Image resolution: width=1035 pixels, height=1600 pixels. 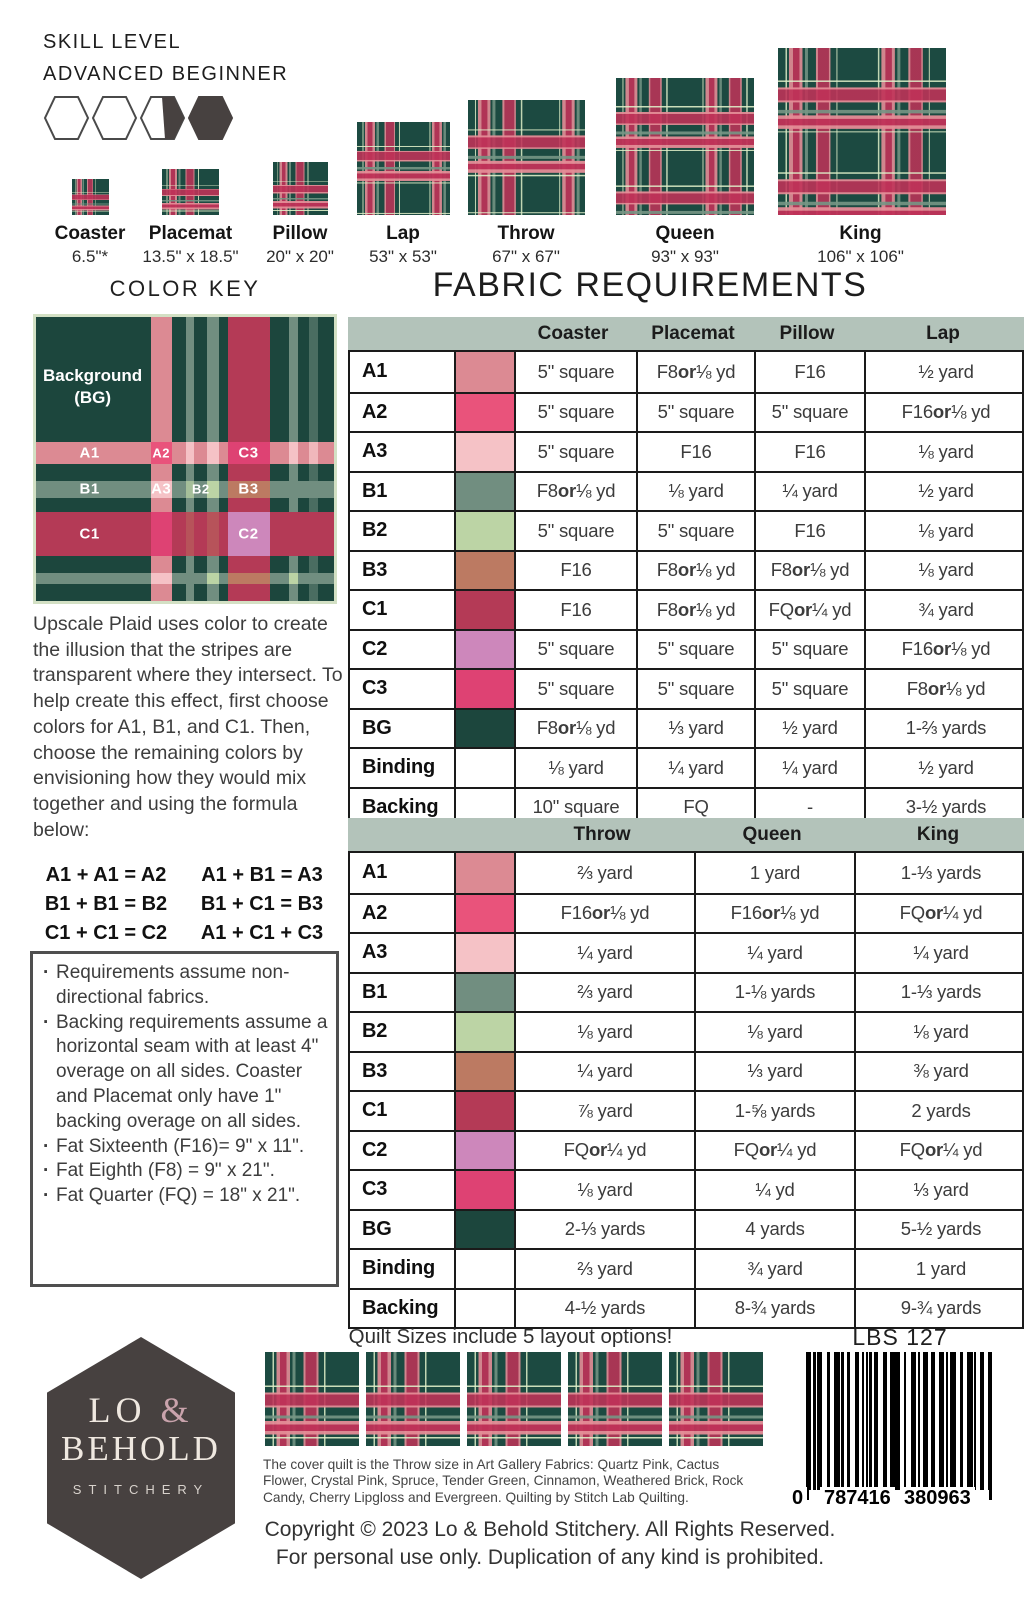 I want to click on barcode-digit-lead: 0, so click(x=798, y=1498).